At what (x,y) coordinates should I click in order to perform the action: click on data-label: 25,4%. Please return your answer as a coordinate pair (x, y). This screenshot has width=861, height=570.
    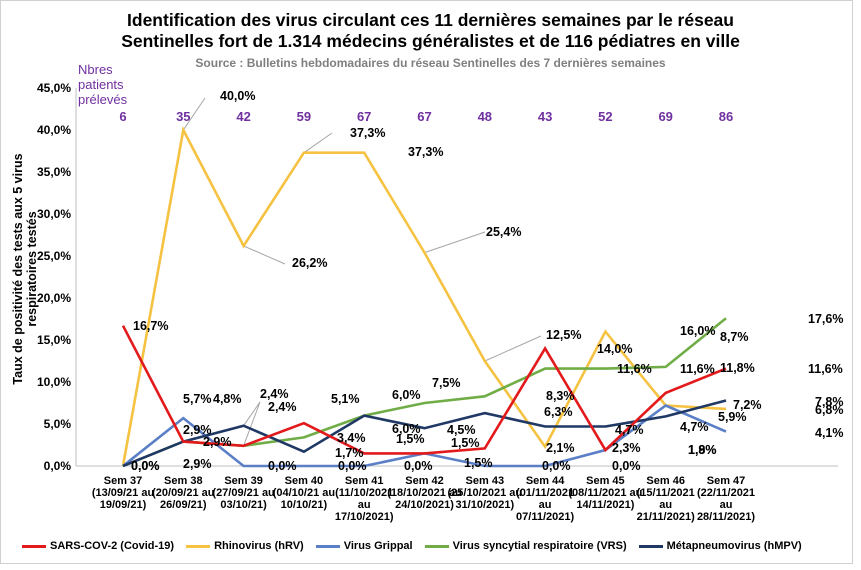
    Looking at the image, I should click on (503, 232).